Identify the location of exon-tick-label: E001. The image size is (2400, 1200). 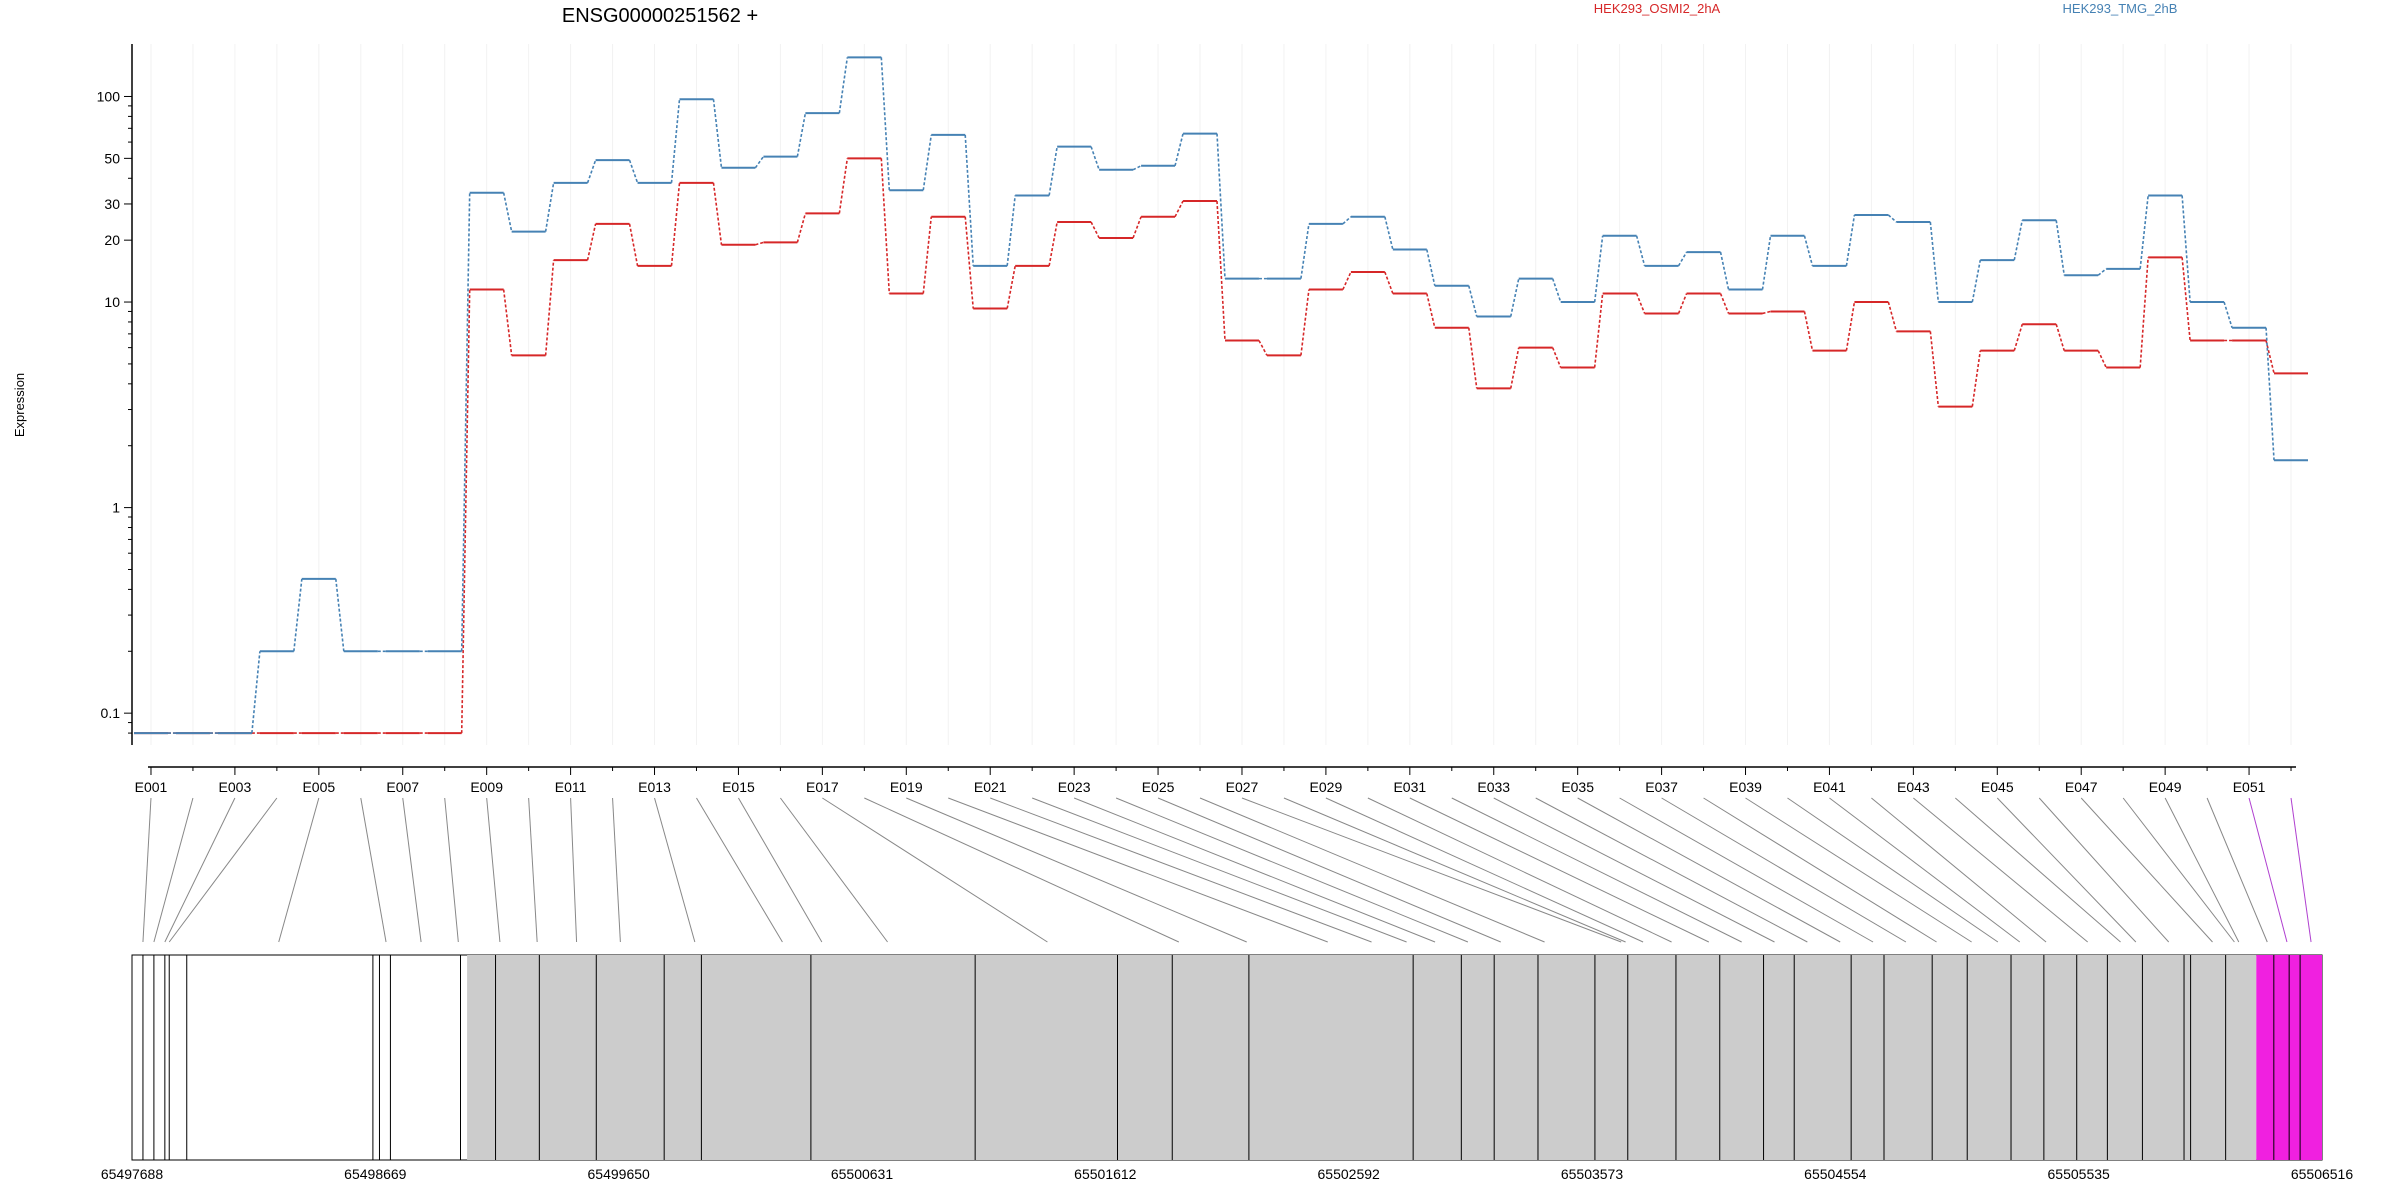
(151, 787).